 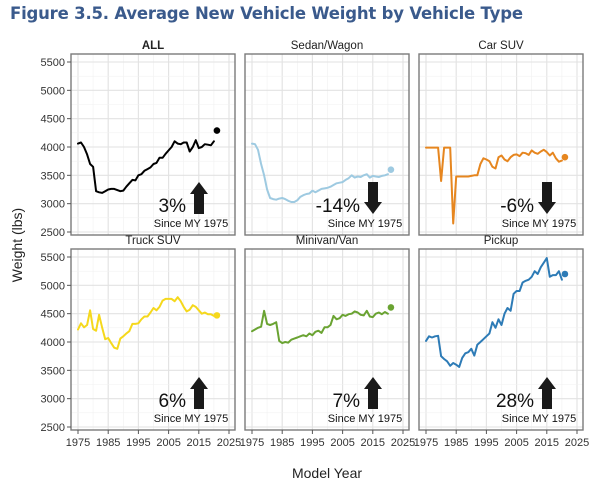 I want to click on series-line-all, so click(x=146, y=166).